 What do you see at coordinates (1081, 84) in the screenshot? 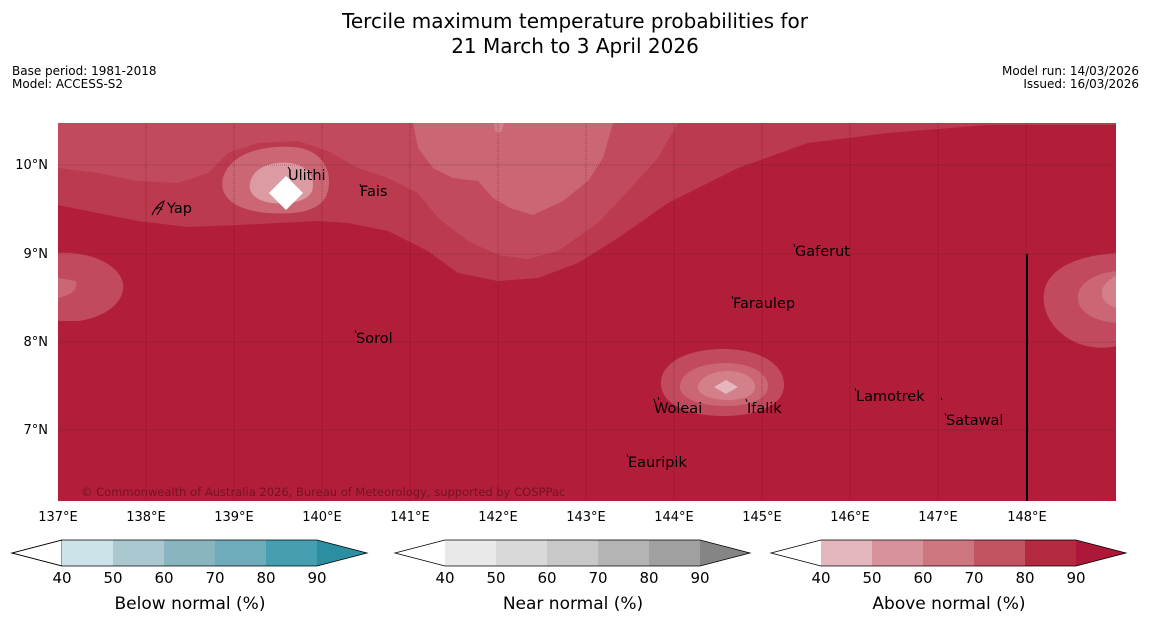
I see `issued-date: Issued: 16/03/2026` at bounding box center [1081, 84].